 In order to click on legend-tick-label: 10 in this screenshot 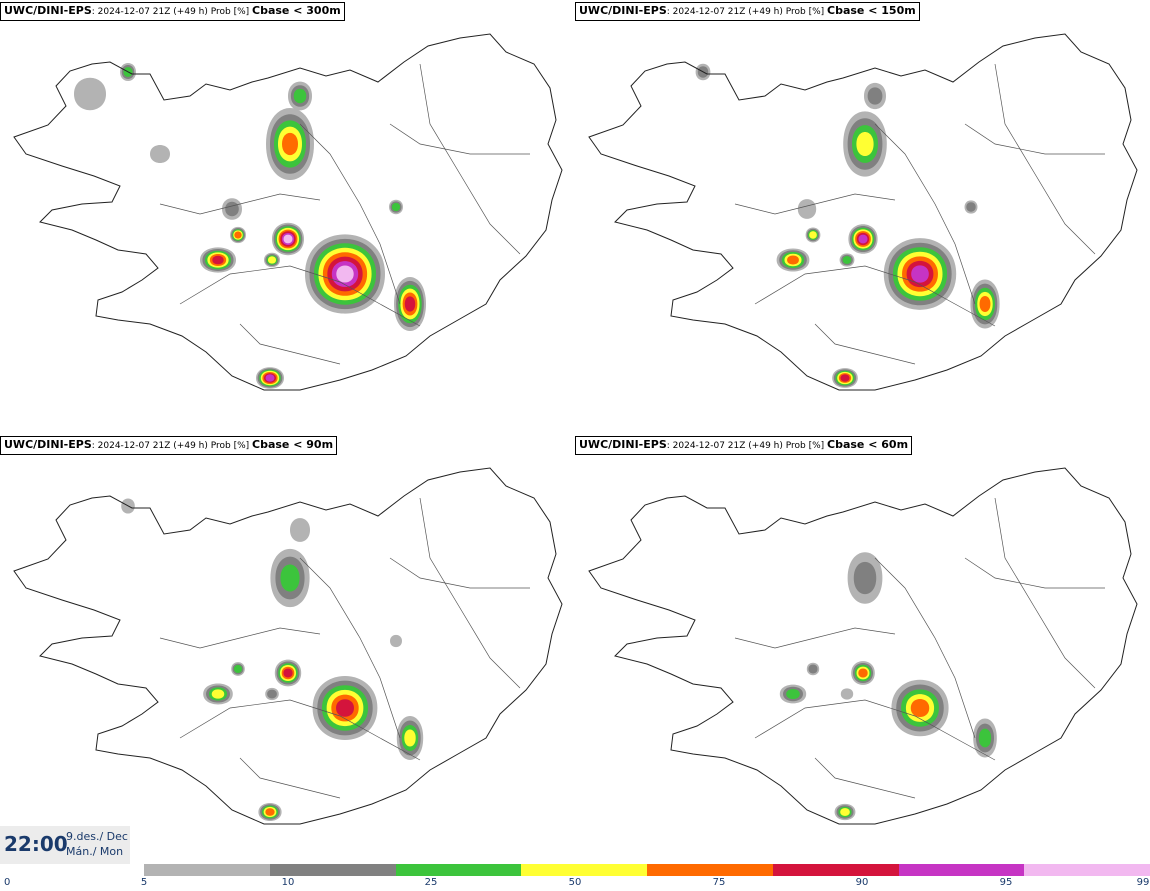, I will do `click(288, 882)`.